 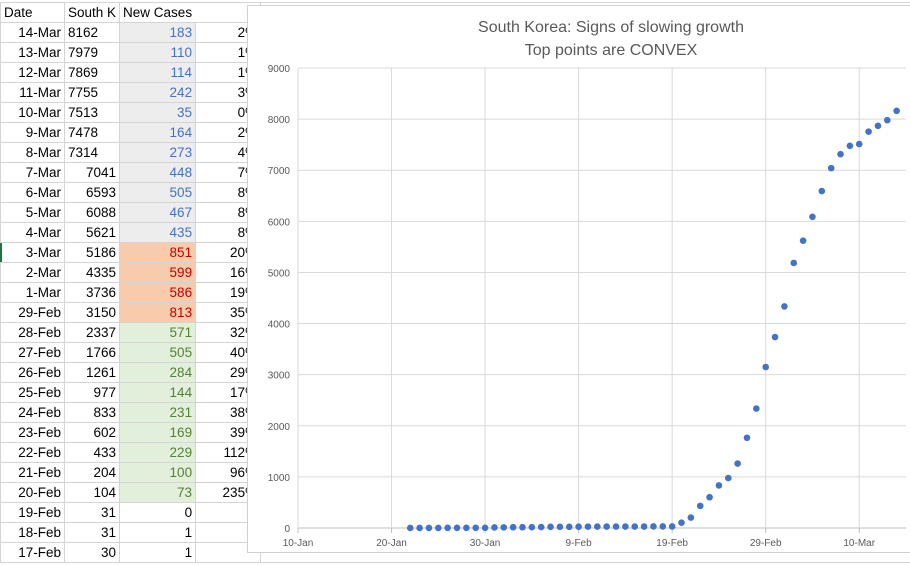 I want to click on total-cases-cell: 3150, so click(x=92, y=312).